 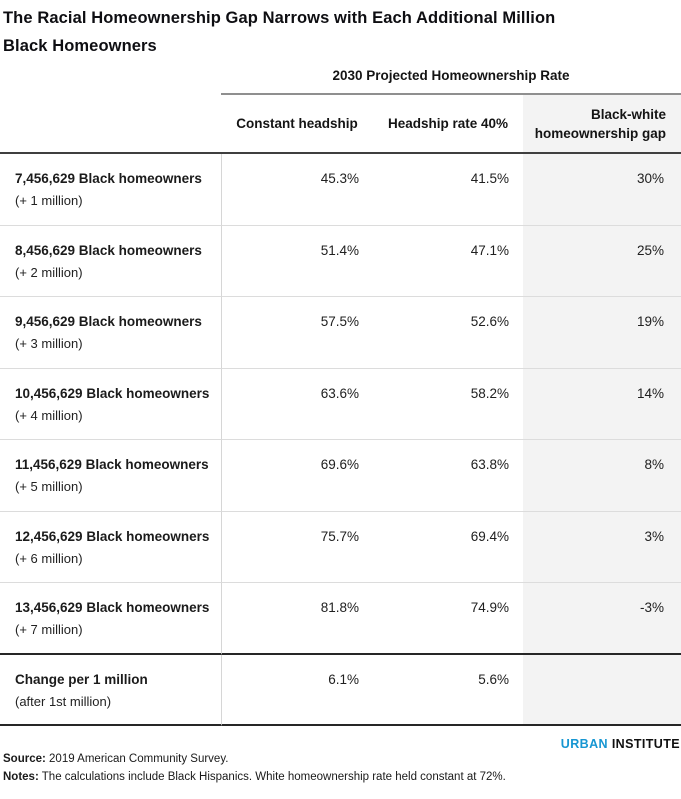 What do you see at coordinates (584, 744) in the screenshot?
I see `logo-word-urban: URBAN` at bounding box center [584, 744].